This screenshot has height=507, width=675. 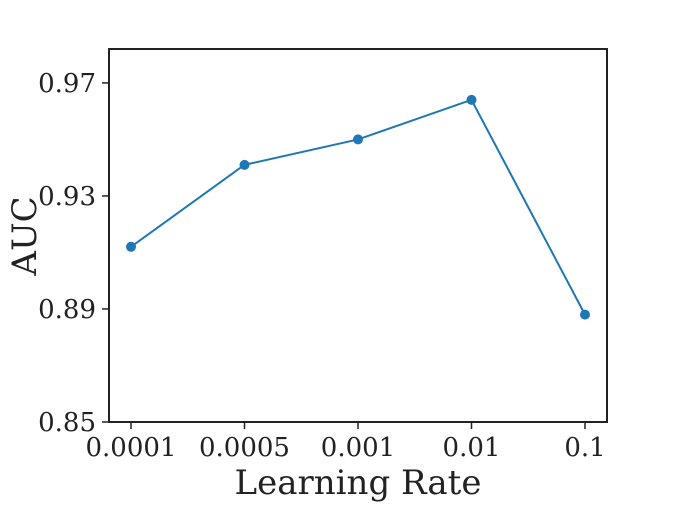 What do you see at coordinates (358, 483) in the screenshot?
I see `x-axis-title: Learning Rate` at bounding box center [358, 483].